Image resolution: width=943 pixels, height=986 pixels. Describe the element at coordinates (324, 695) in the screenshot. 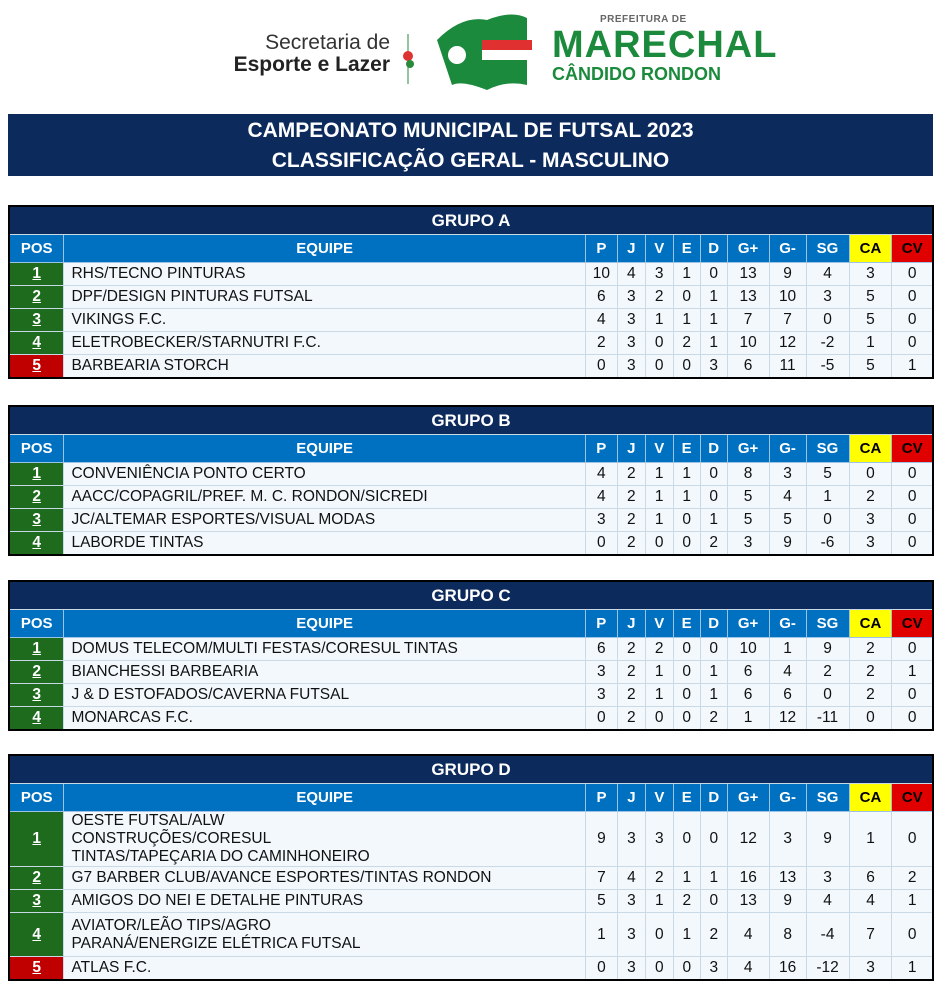

I see `team-name: J & D ESTOFADOS/CAVERNA FUTSAL` at that location.